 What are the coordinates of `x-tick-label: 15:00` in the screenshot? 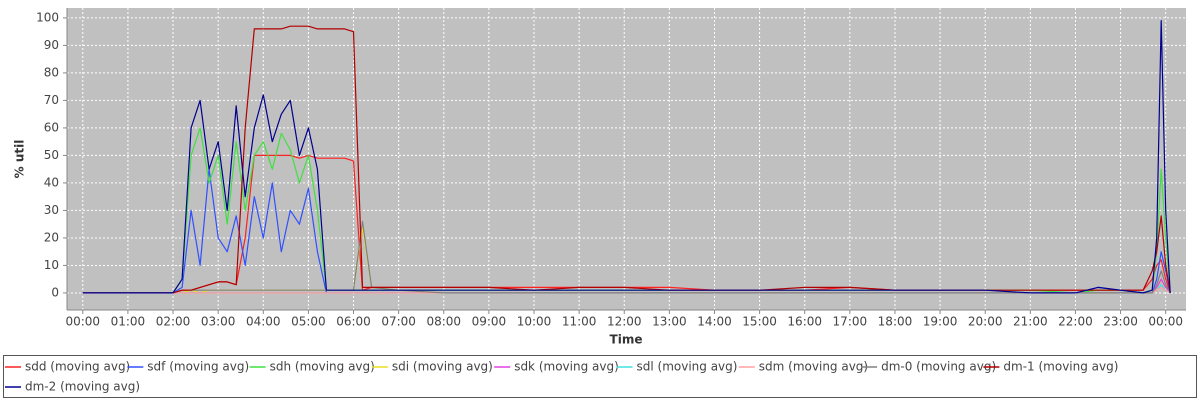 It's located at (759, 322).